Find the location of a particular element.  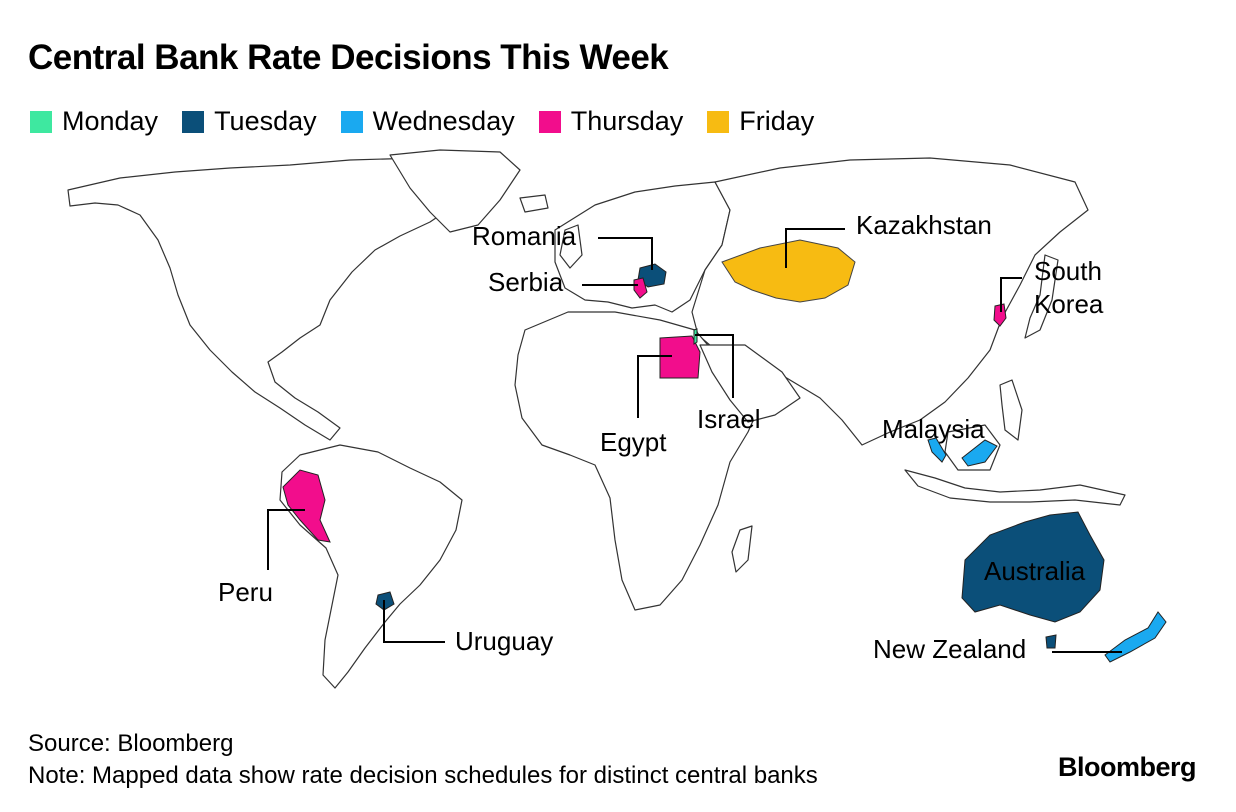

tasmania-region is located at coordinates (1051, 641).